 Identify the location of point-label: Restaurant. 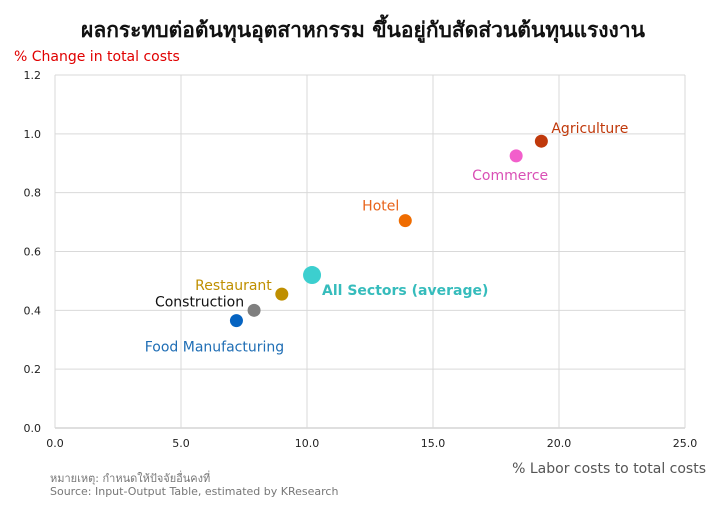
(233, 286).